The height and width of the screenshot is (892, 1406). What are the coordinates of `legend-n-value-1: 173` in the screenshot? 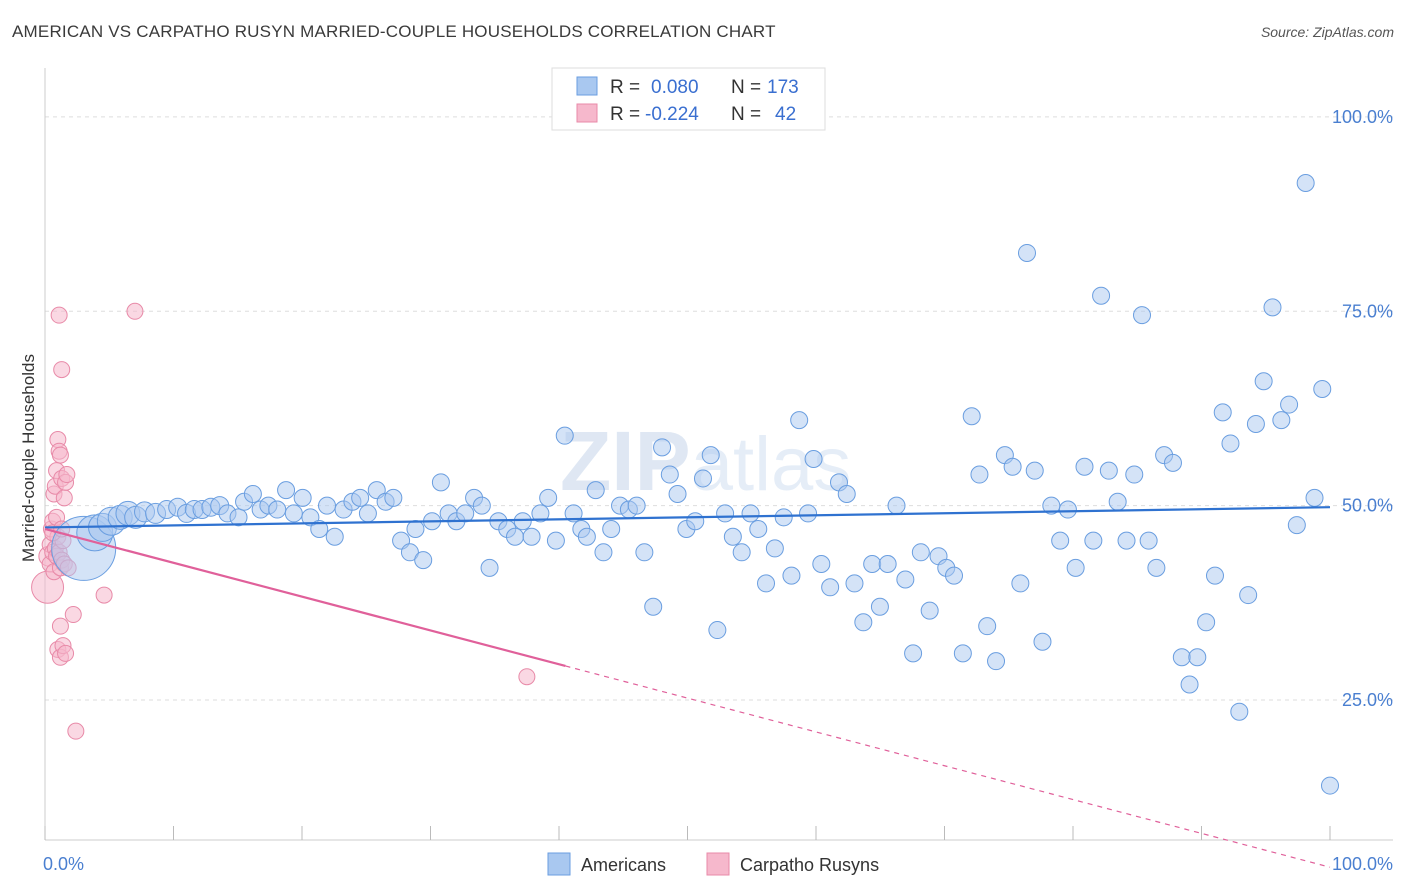 It's located at (783, 87).